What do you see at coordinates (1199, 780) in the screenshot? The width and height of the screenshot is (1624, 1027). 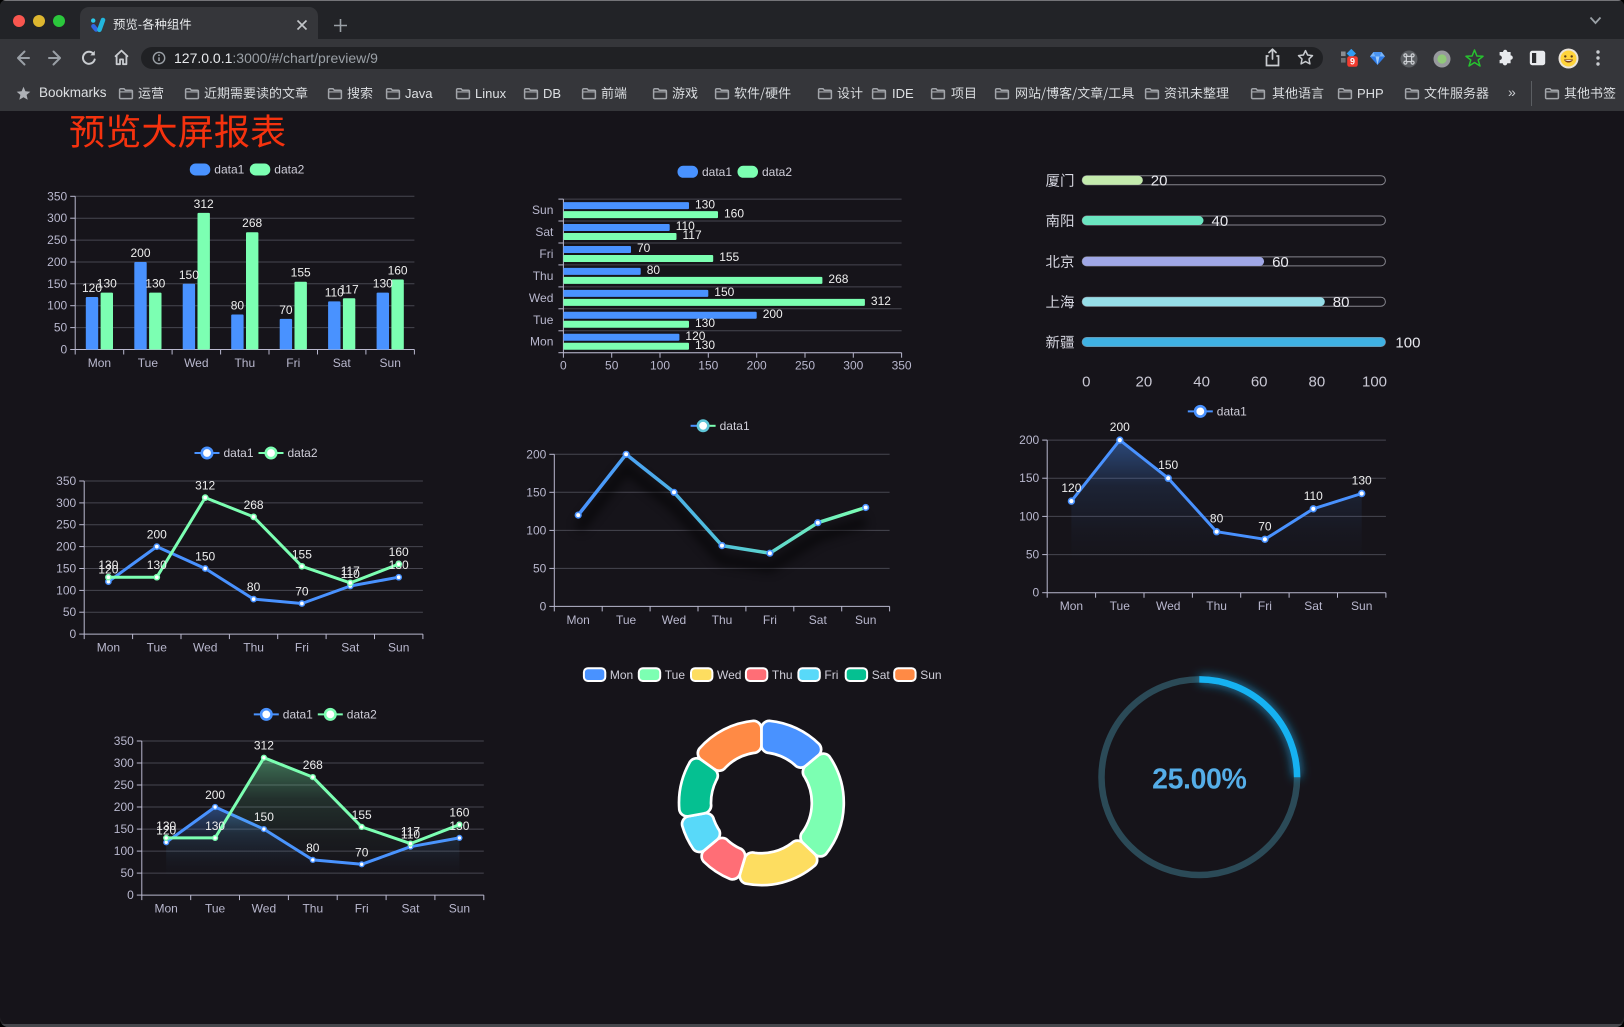 I see `svg-text: 25.00%` at bounding box center [1199, 780].